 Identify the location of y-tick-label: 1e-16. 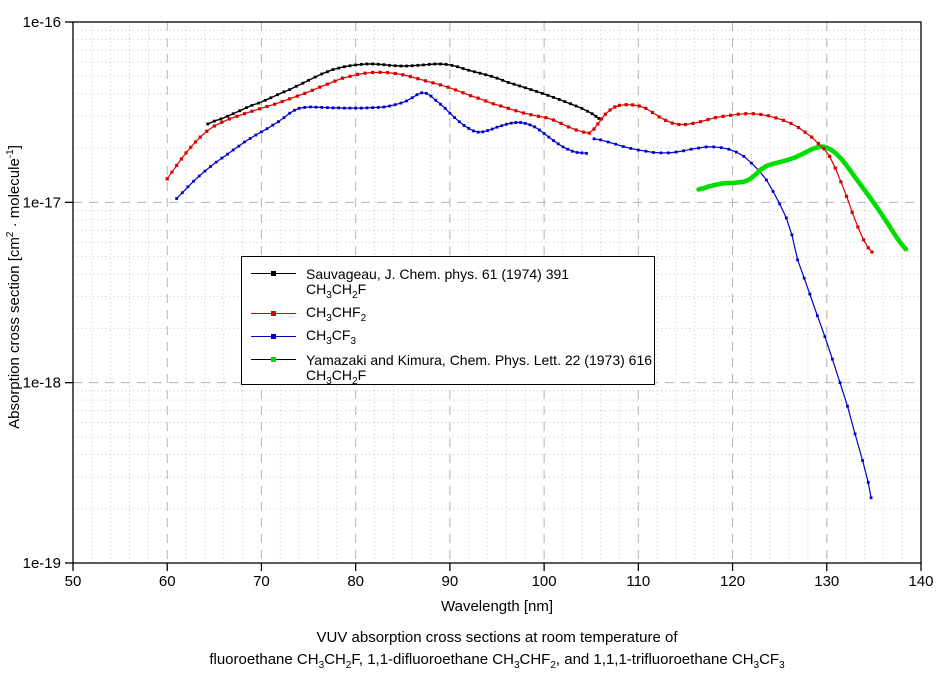
(42, 22).